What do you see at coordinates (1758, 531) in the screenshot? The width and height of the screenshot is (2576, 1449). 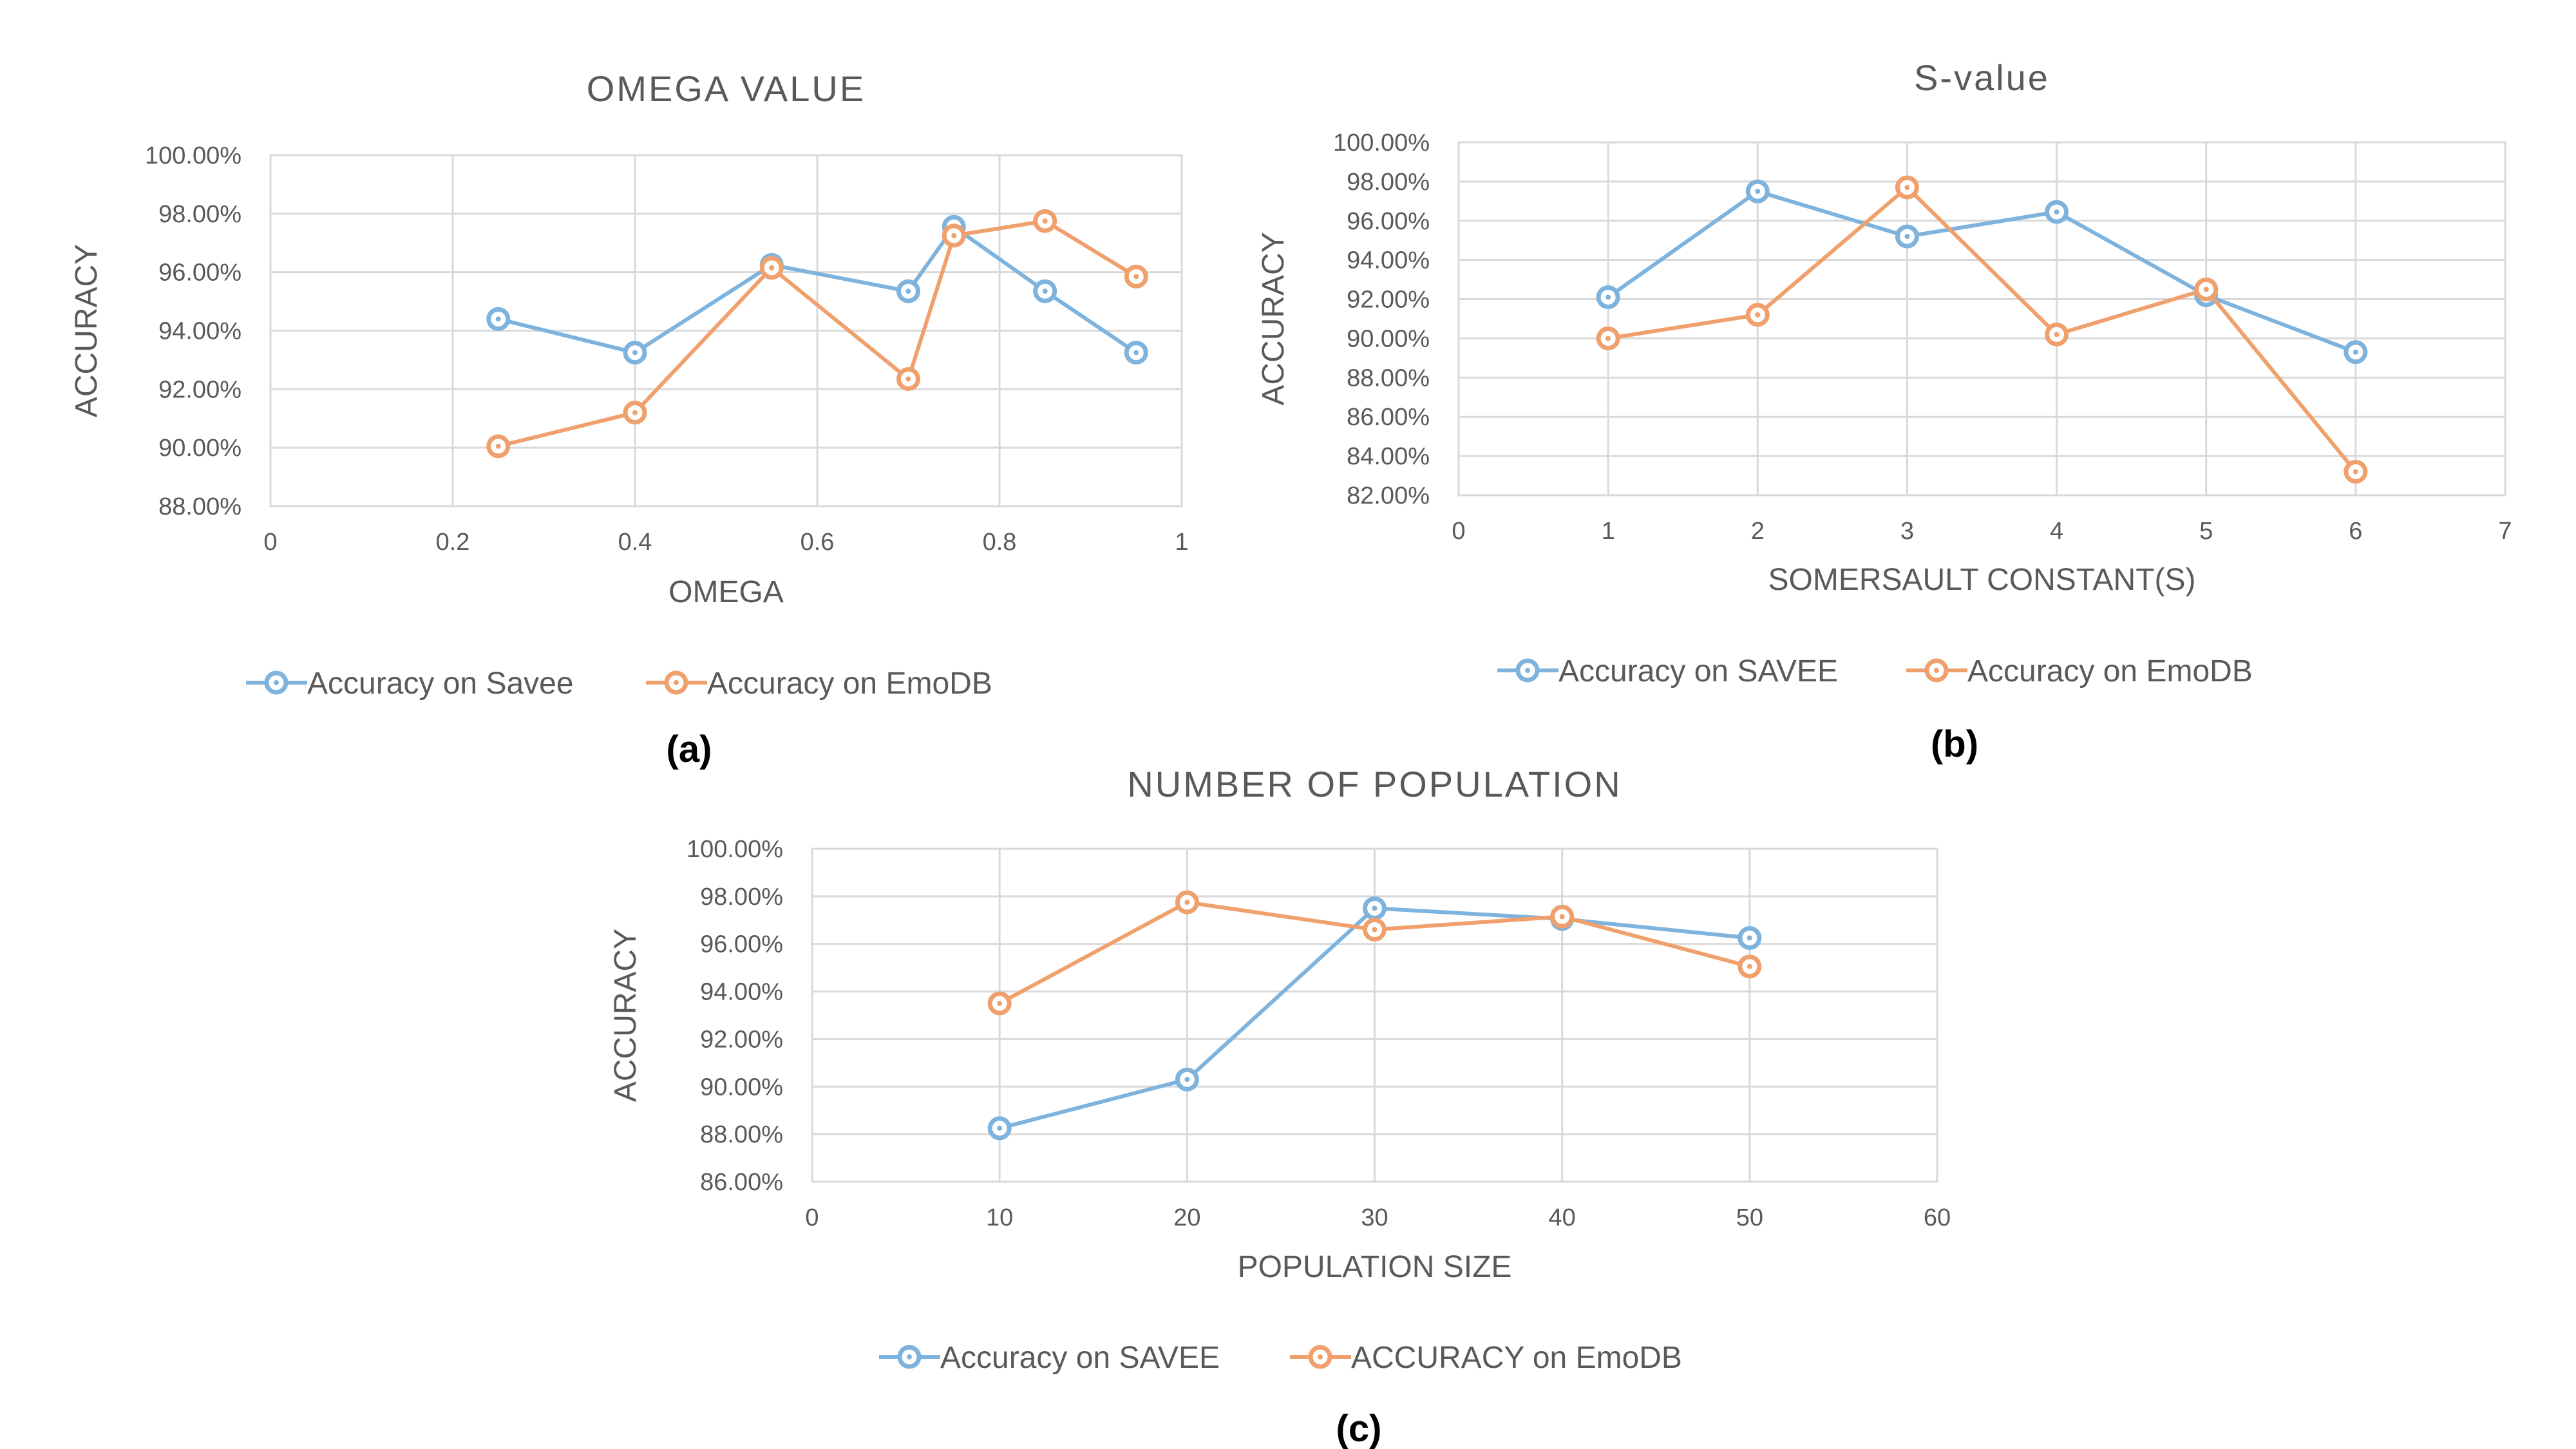 I see `x-tick-label: 2` at bounding box center [1758, 531].